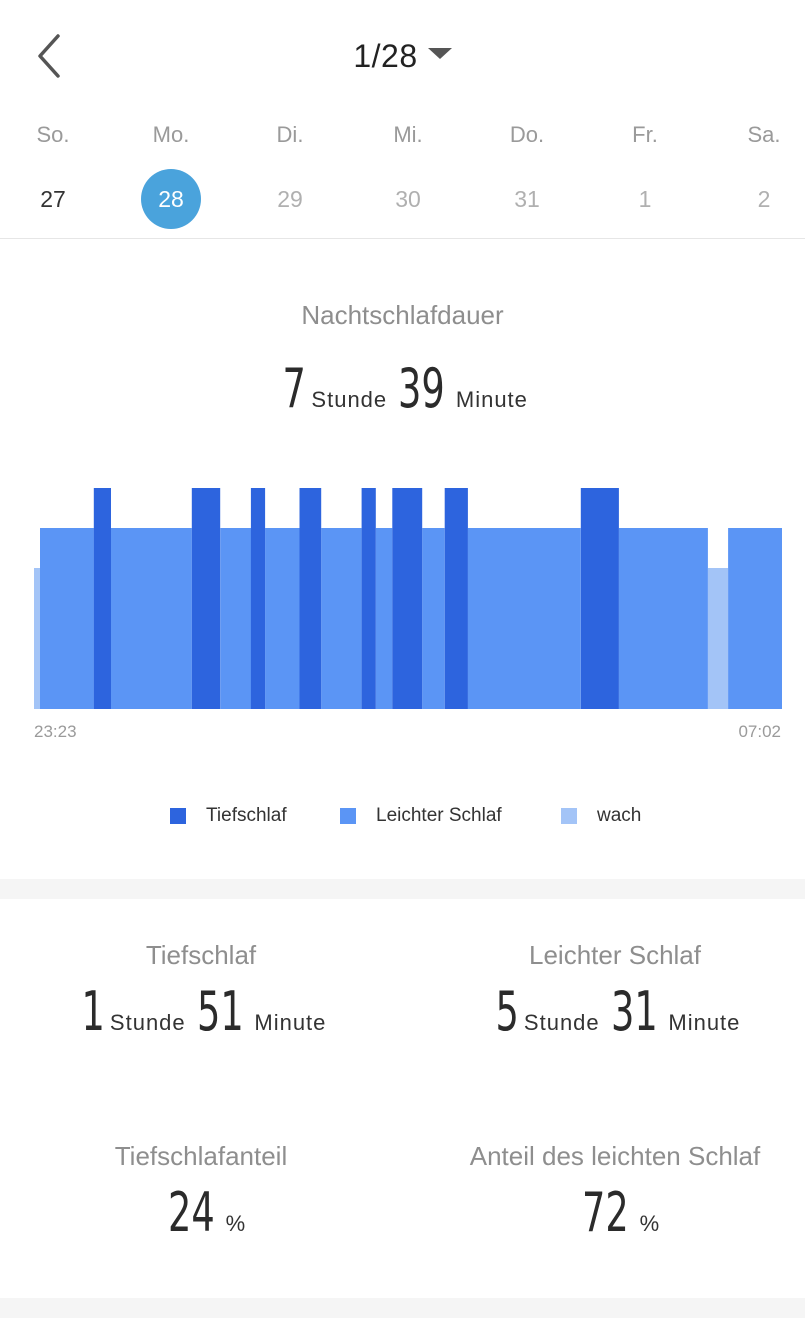 Image resolution: width=805 pixels, height=1318 pixels. Describe the element at coordinates (53, 198) in the screenshot. I see `day-number: 27` at that location.